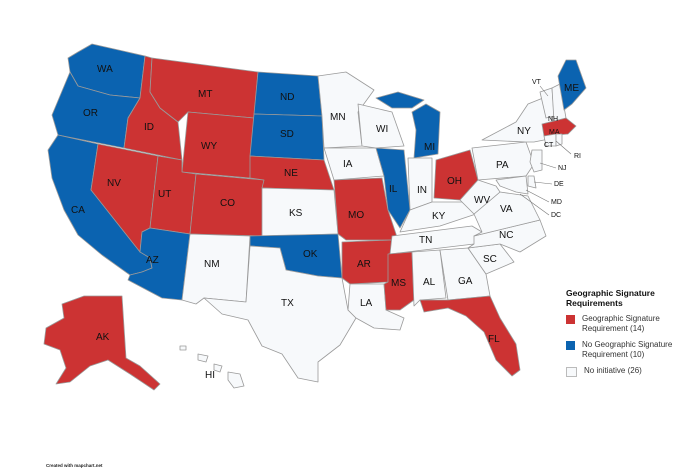  I want to click on state-me, so click(572, 85).